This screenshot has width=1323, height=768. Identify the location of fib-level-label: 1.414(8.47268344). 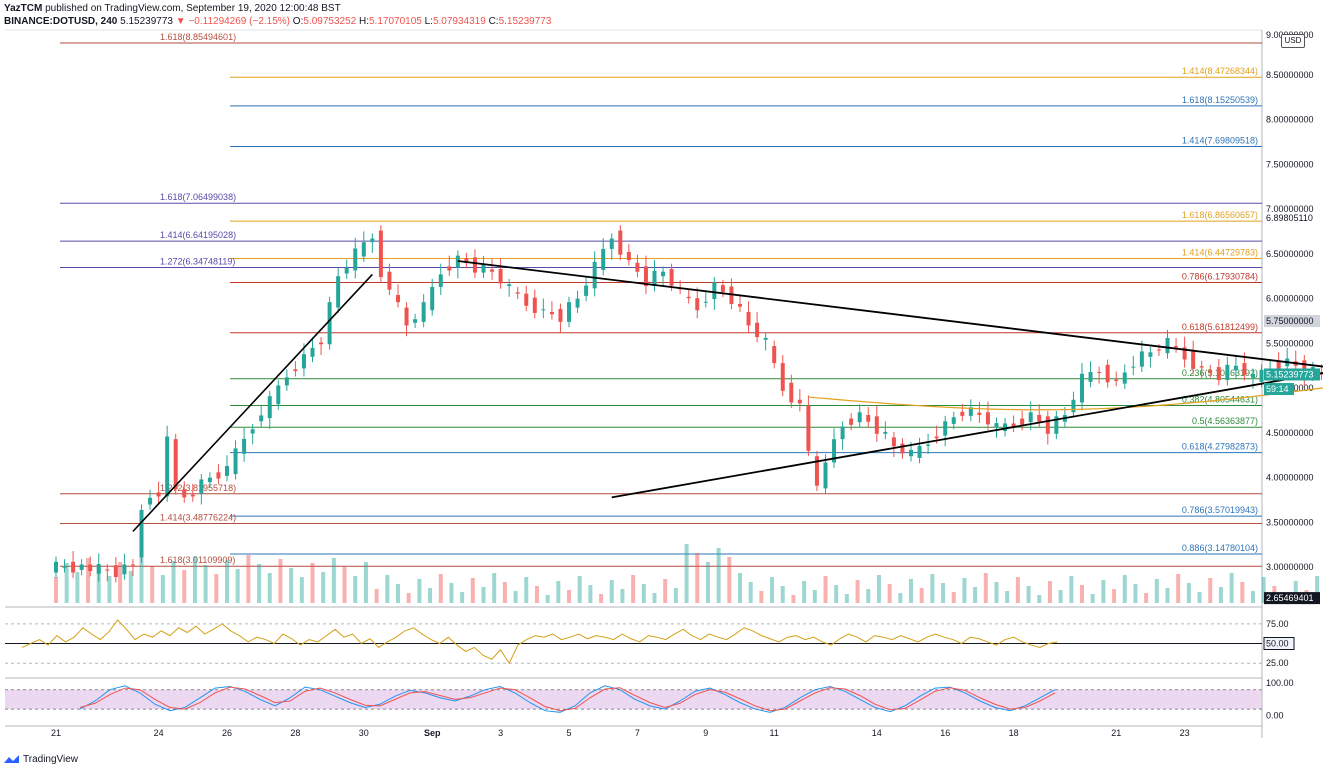
(1220, 71).